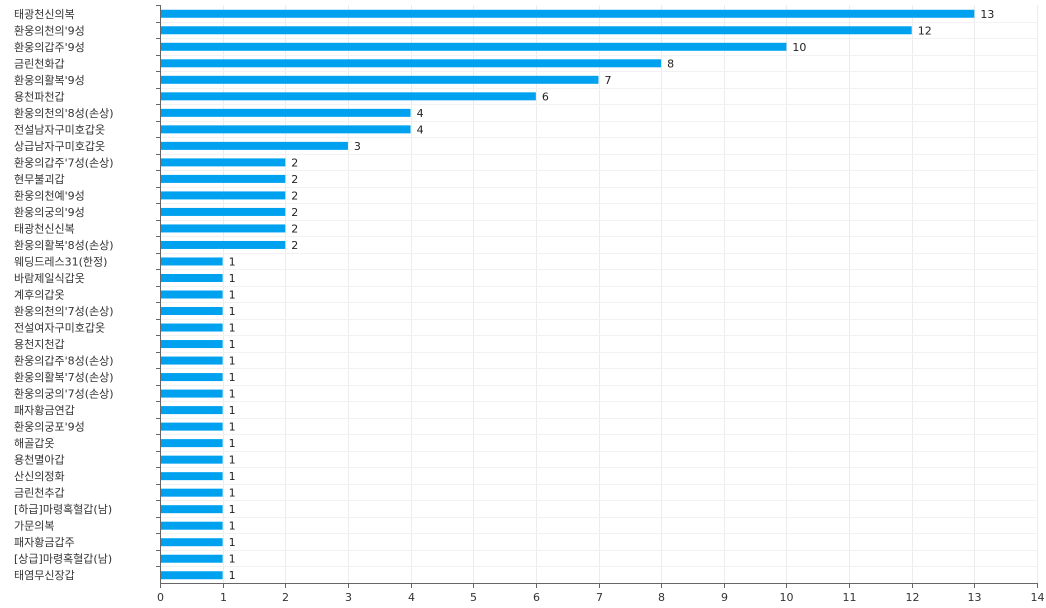  What do you see at coordinates (787, 597) in the screenshot?
I see `x-axis-tick-label: 10` at bounding box center [787, 597].